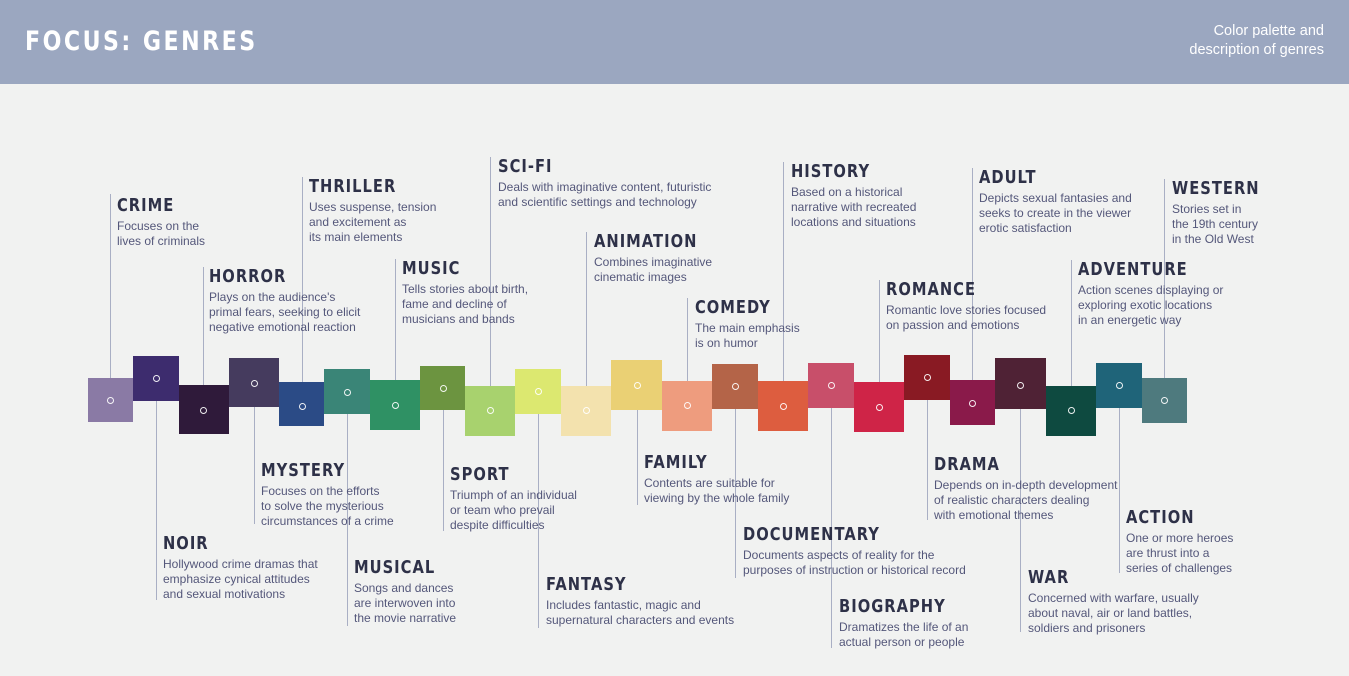 This screenshot has height=676, width=1349. I want to click on genre-name: SCI-FI, so click(525, 167).